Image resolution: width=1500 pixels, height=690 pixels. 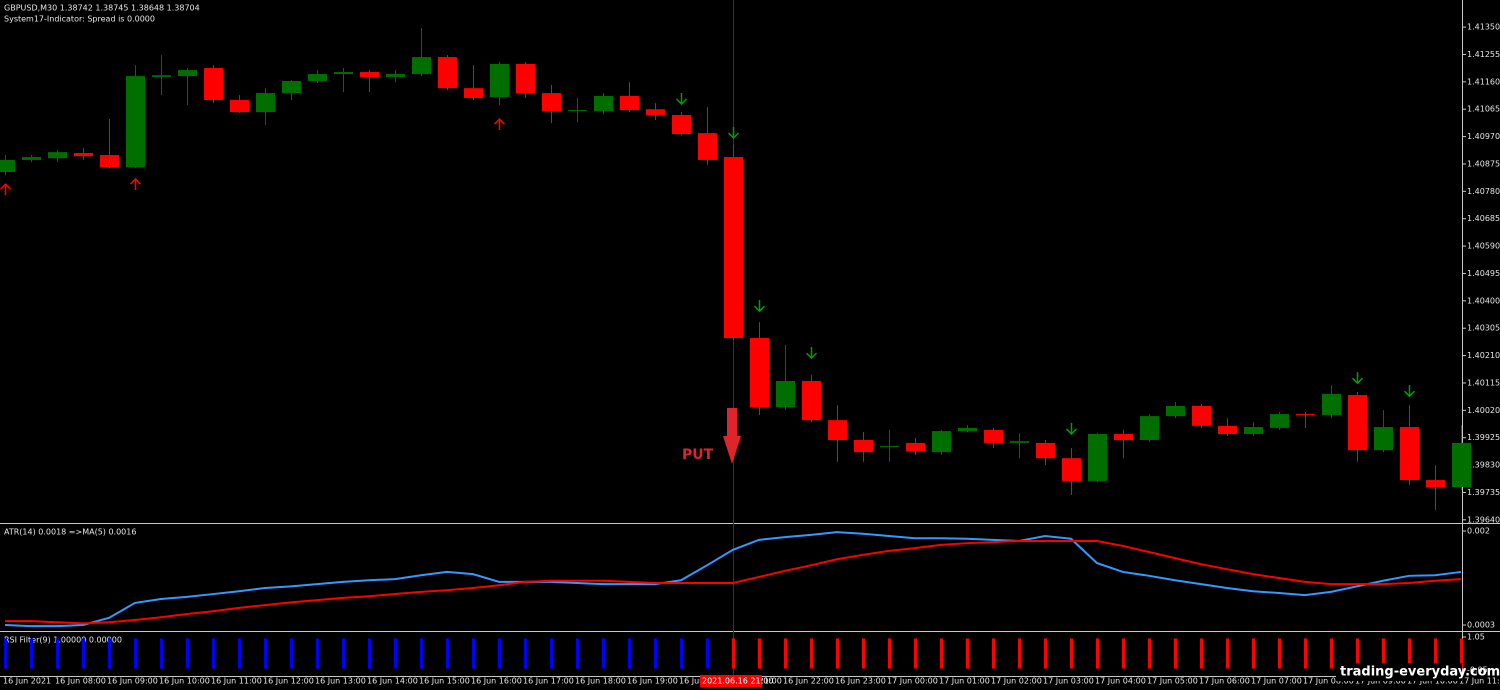 I want to click on y-tick-label: 1.41160, so click(x=1483, y=81).